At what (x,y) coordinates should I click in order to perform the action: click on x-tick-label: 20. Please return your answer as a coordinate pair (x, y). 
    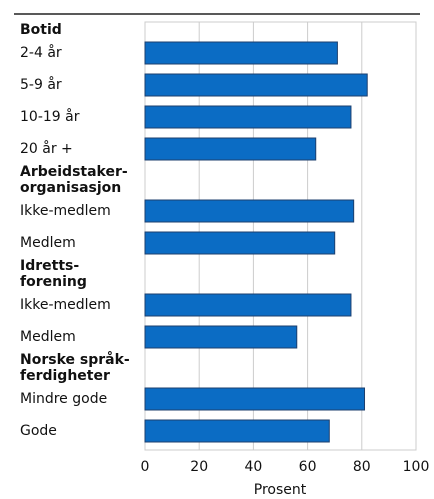
    Looking at the image, I should click on (199, 467).